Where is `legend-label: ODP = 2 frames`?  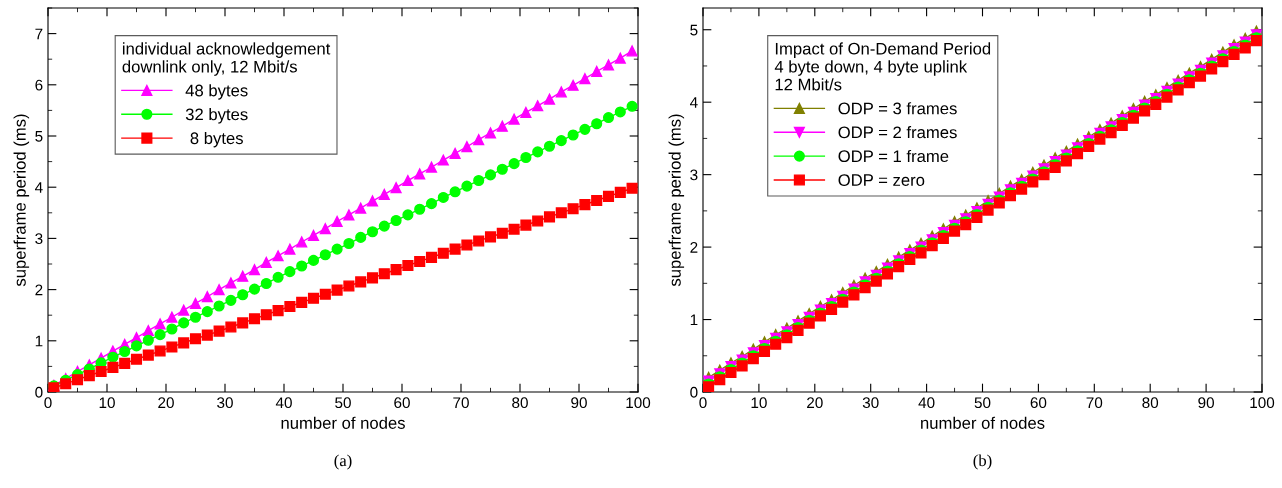
legend-label: ODP = 2 frames is located at coordinates (897, 132).